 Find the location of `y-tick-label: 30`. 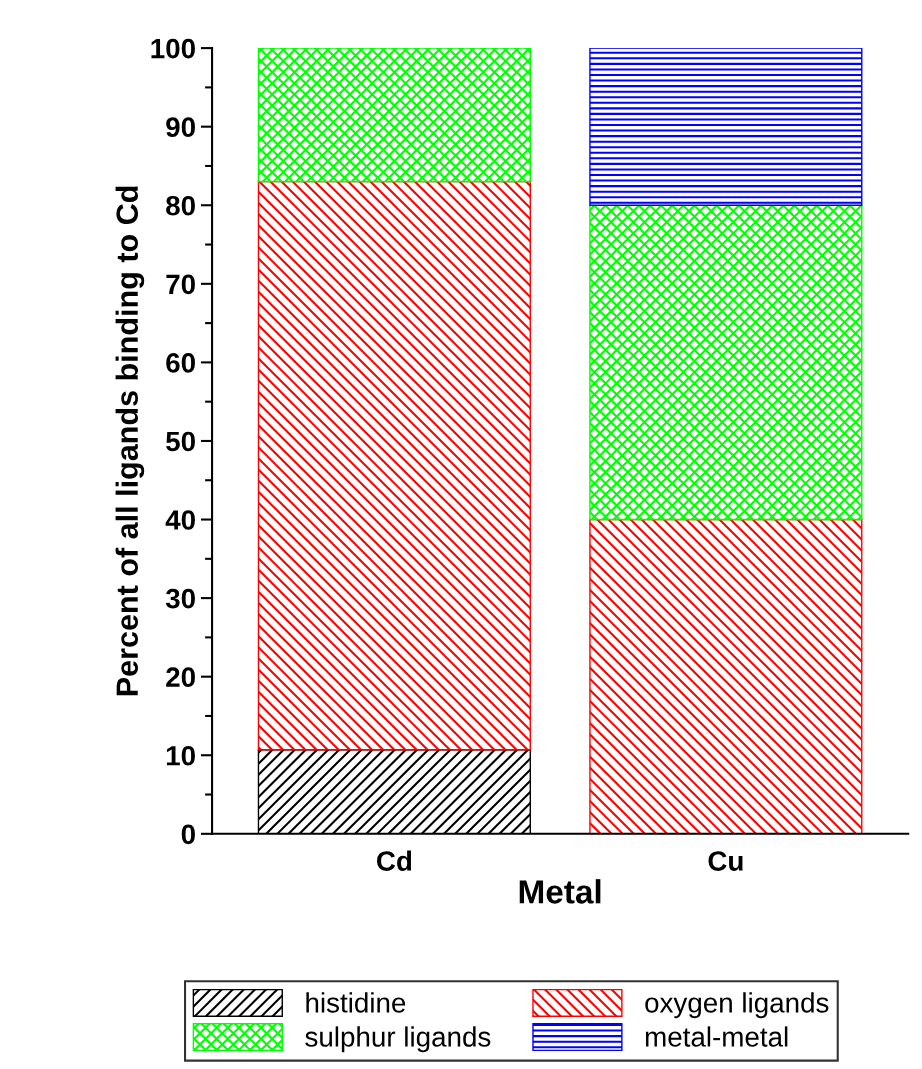

y-tick-label: 30 is located at coordinates (180, 598).